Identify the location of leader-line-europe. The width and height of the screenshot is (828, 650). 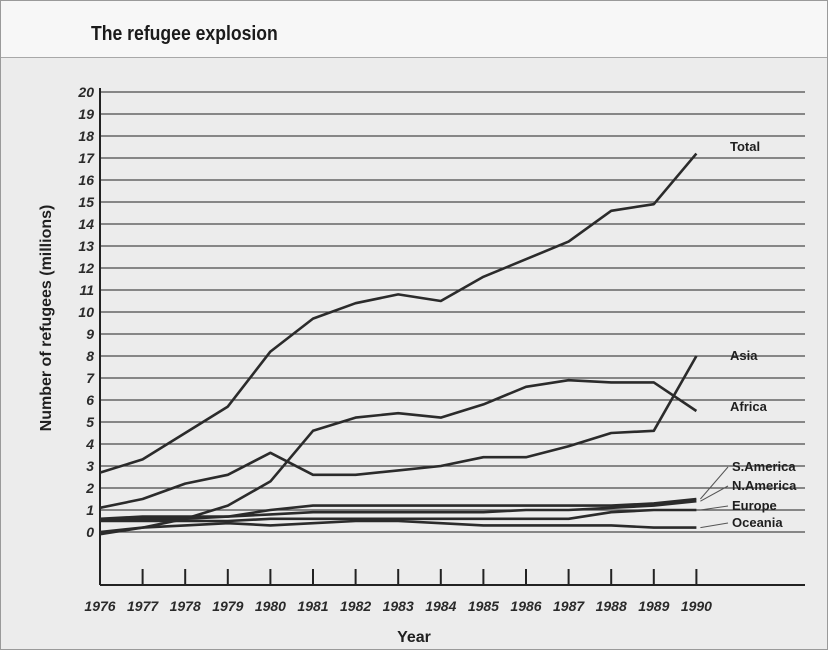
(714, 508).